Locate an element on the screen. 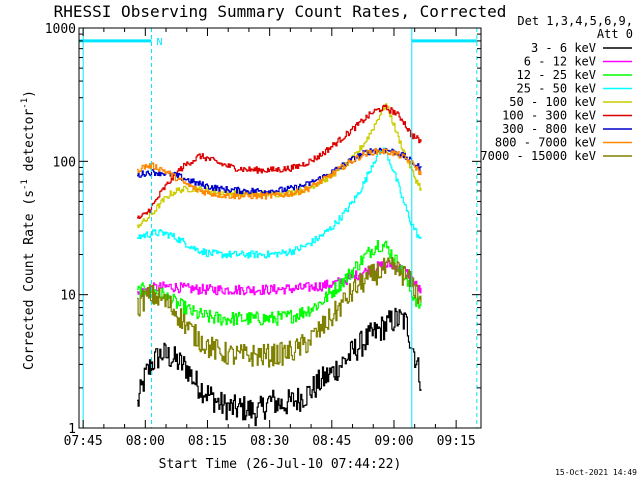 The image size is (640, 480). y-tick-label: 1000 is located at coordinates (60, 29).